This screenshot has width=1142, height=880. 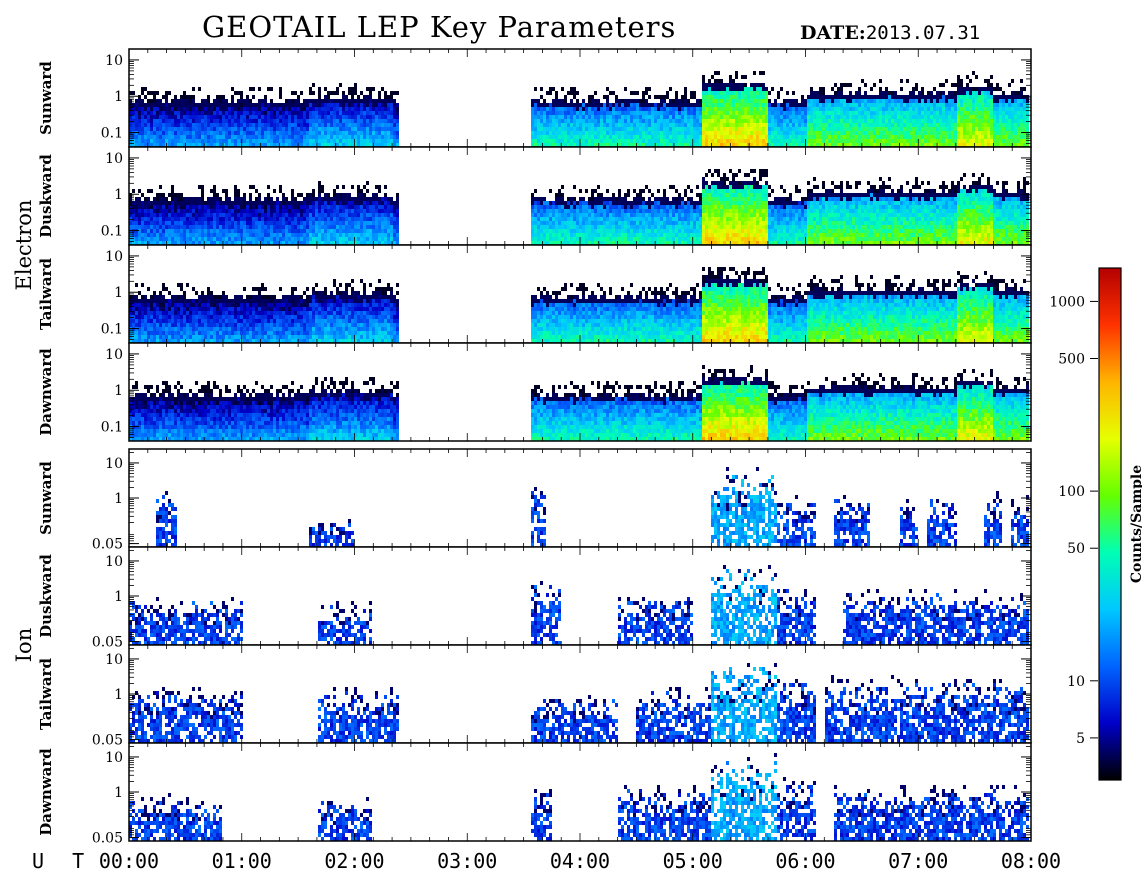 I want to click on x-tick-label: 02:00, so click(x=354, y=861).